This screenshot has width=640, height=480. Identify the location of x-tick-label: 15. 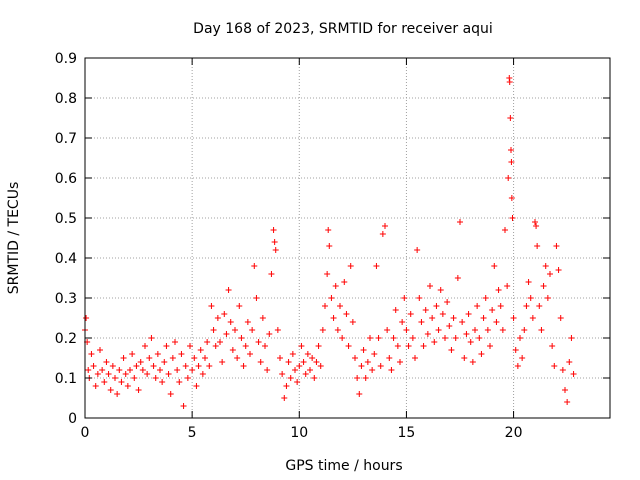
(407, 433).